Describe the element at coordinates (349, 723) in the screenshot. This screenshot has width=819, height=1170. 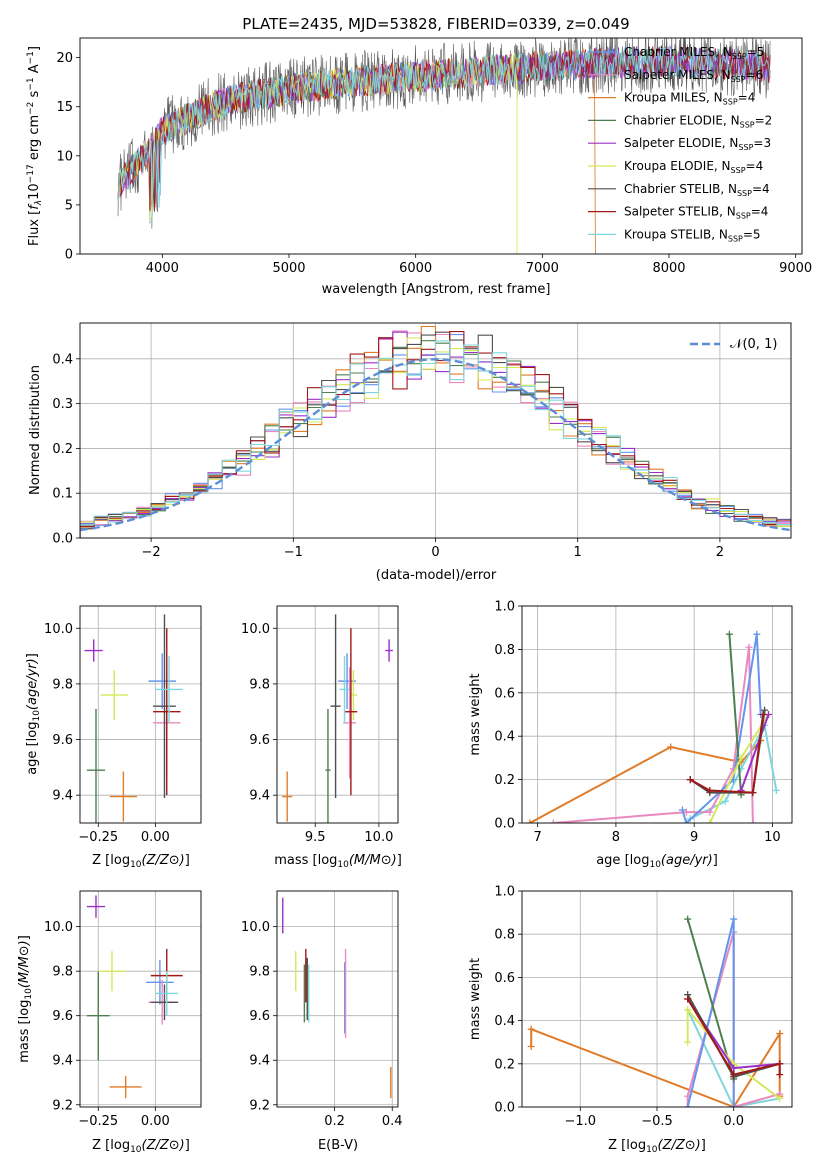
I see `errorbar-salpeter_miles` at that location.